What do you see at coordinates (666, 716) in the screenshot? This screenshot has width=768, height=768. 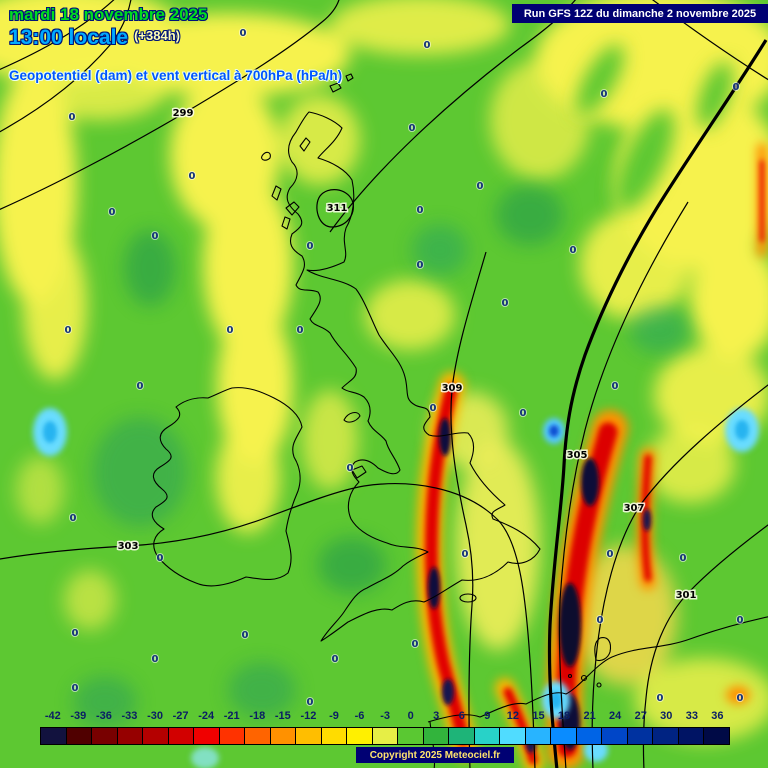 I see `colorbar-tick-label: 30` at bounding box center [666, 716].